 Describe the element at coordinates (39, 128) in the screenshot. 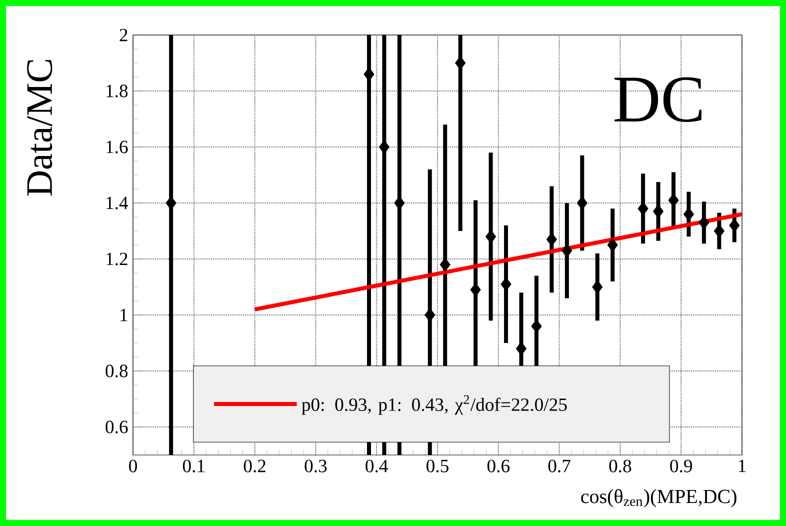

I see `y-axis-title: Data/MC` at that location.